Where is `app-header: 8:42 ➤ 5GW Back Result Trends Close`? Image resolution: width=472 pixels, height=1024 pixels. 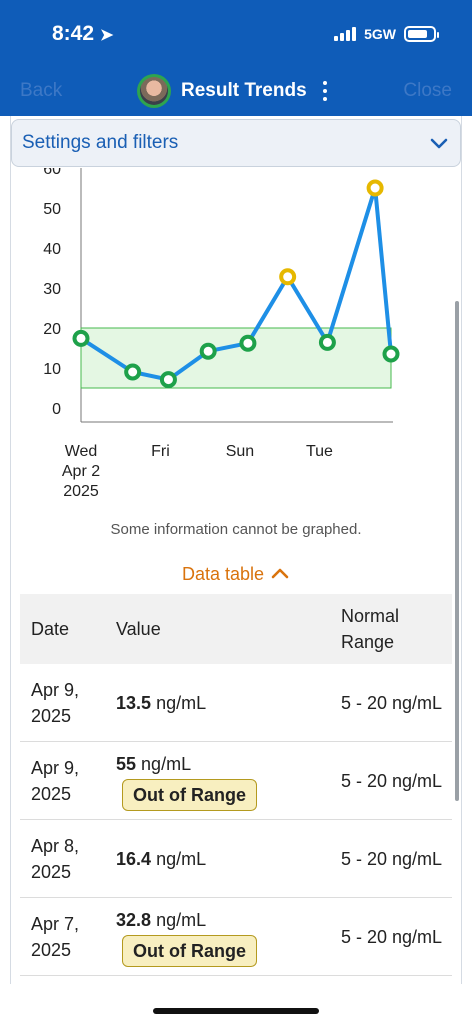 app-header: 8:42 ➤ 5GW Back Result Trends Close is located at coordinates (236, 58).